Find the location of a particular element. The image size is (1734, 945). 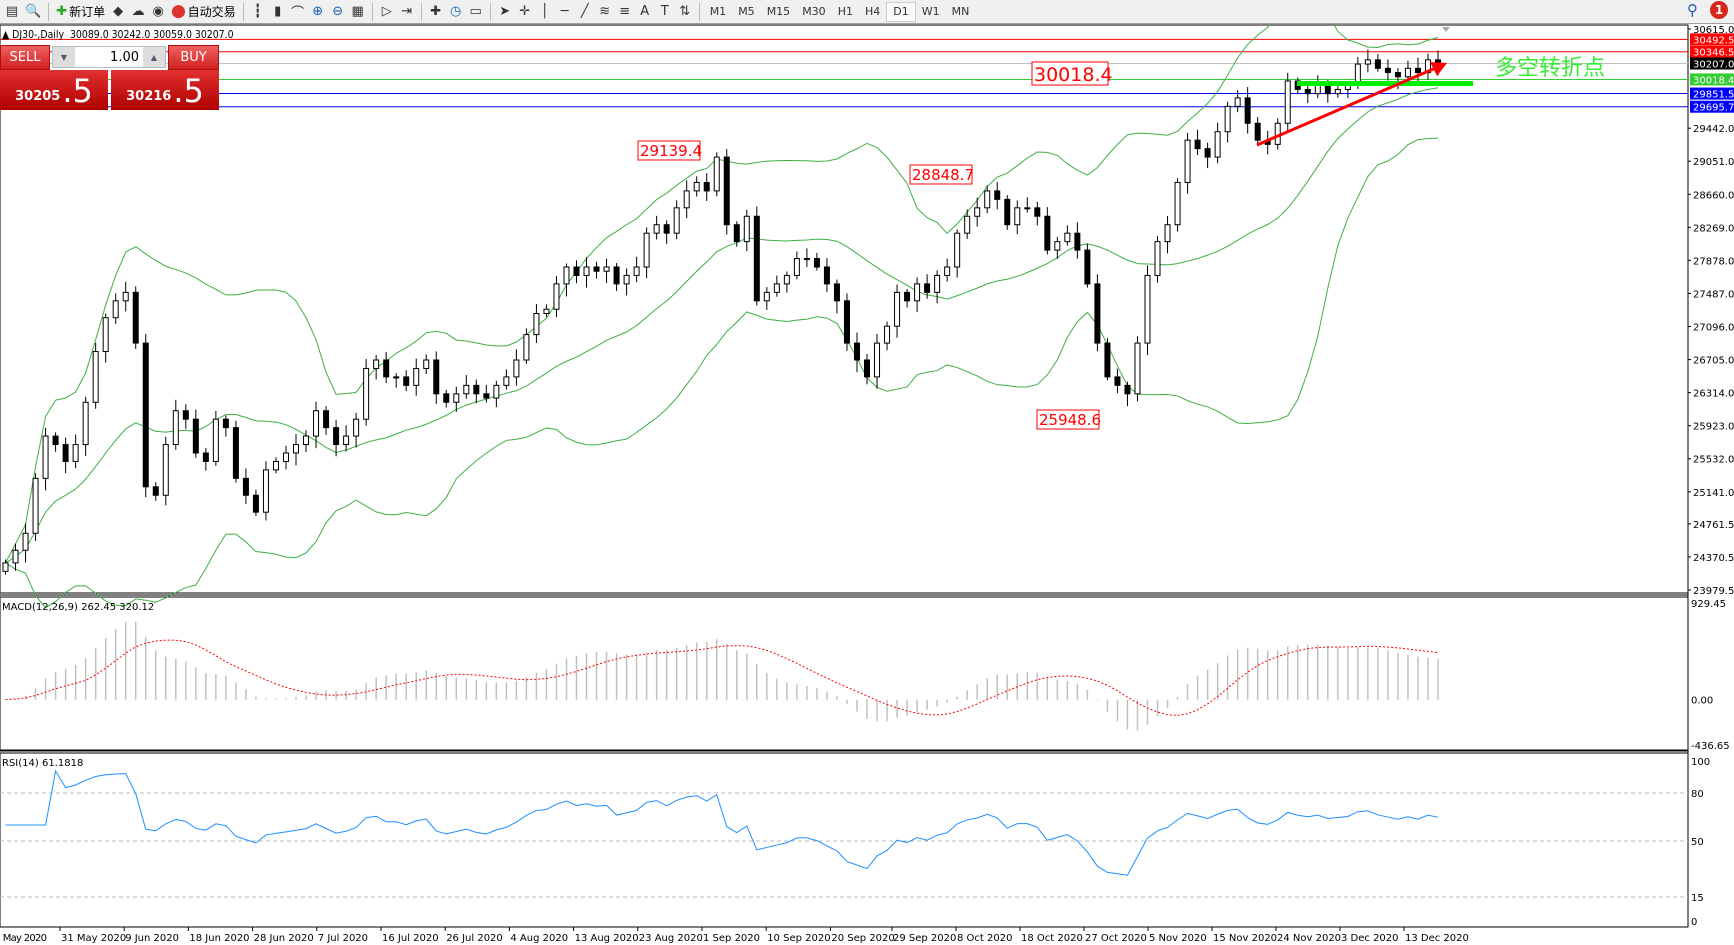

new-order-icon: ✚ 新订单 is located at coordinates (81, 11).